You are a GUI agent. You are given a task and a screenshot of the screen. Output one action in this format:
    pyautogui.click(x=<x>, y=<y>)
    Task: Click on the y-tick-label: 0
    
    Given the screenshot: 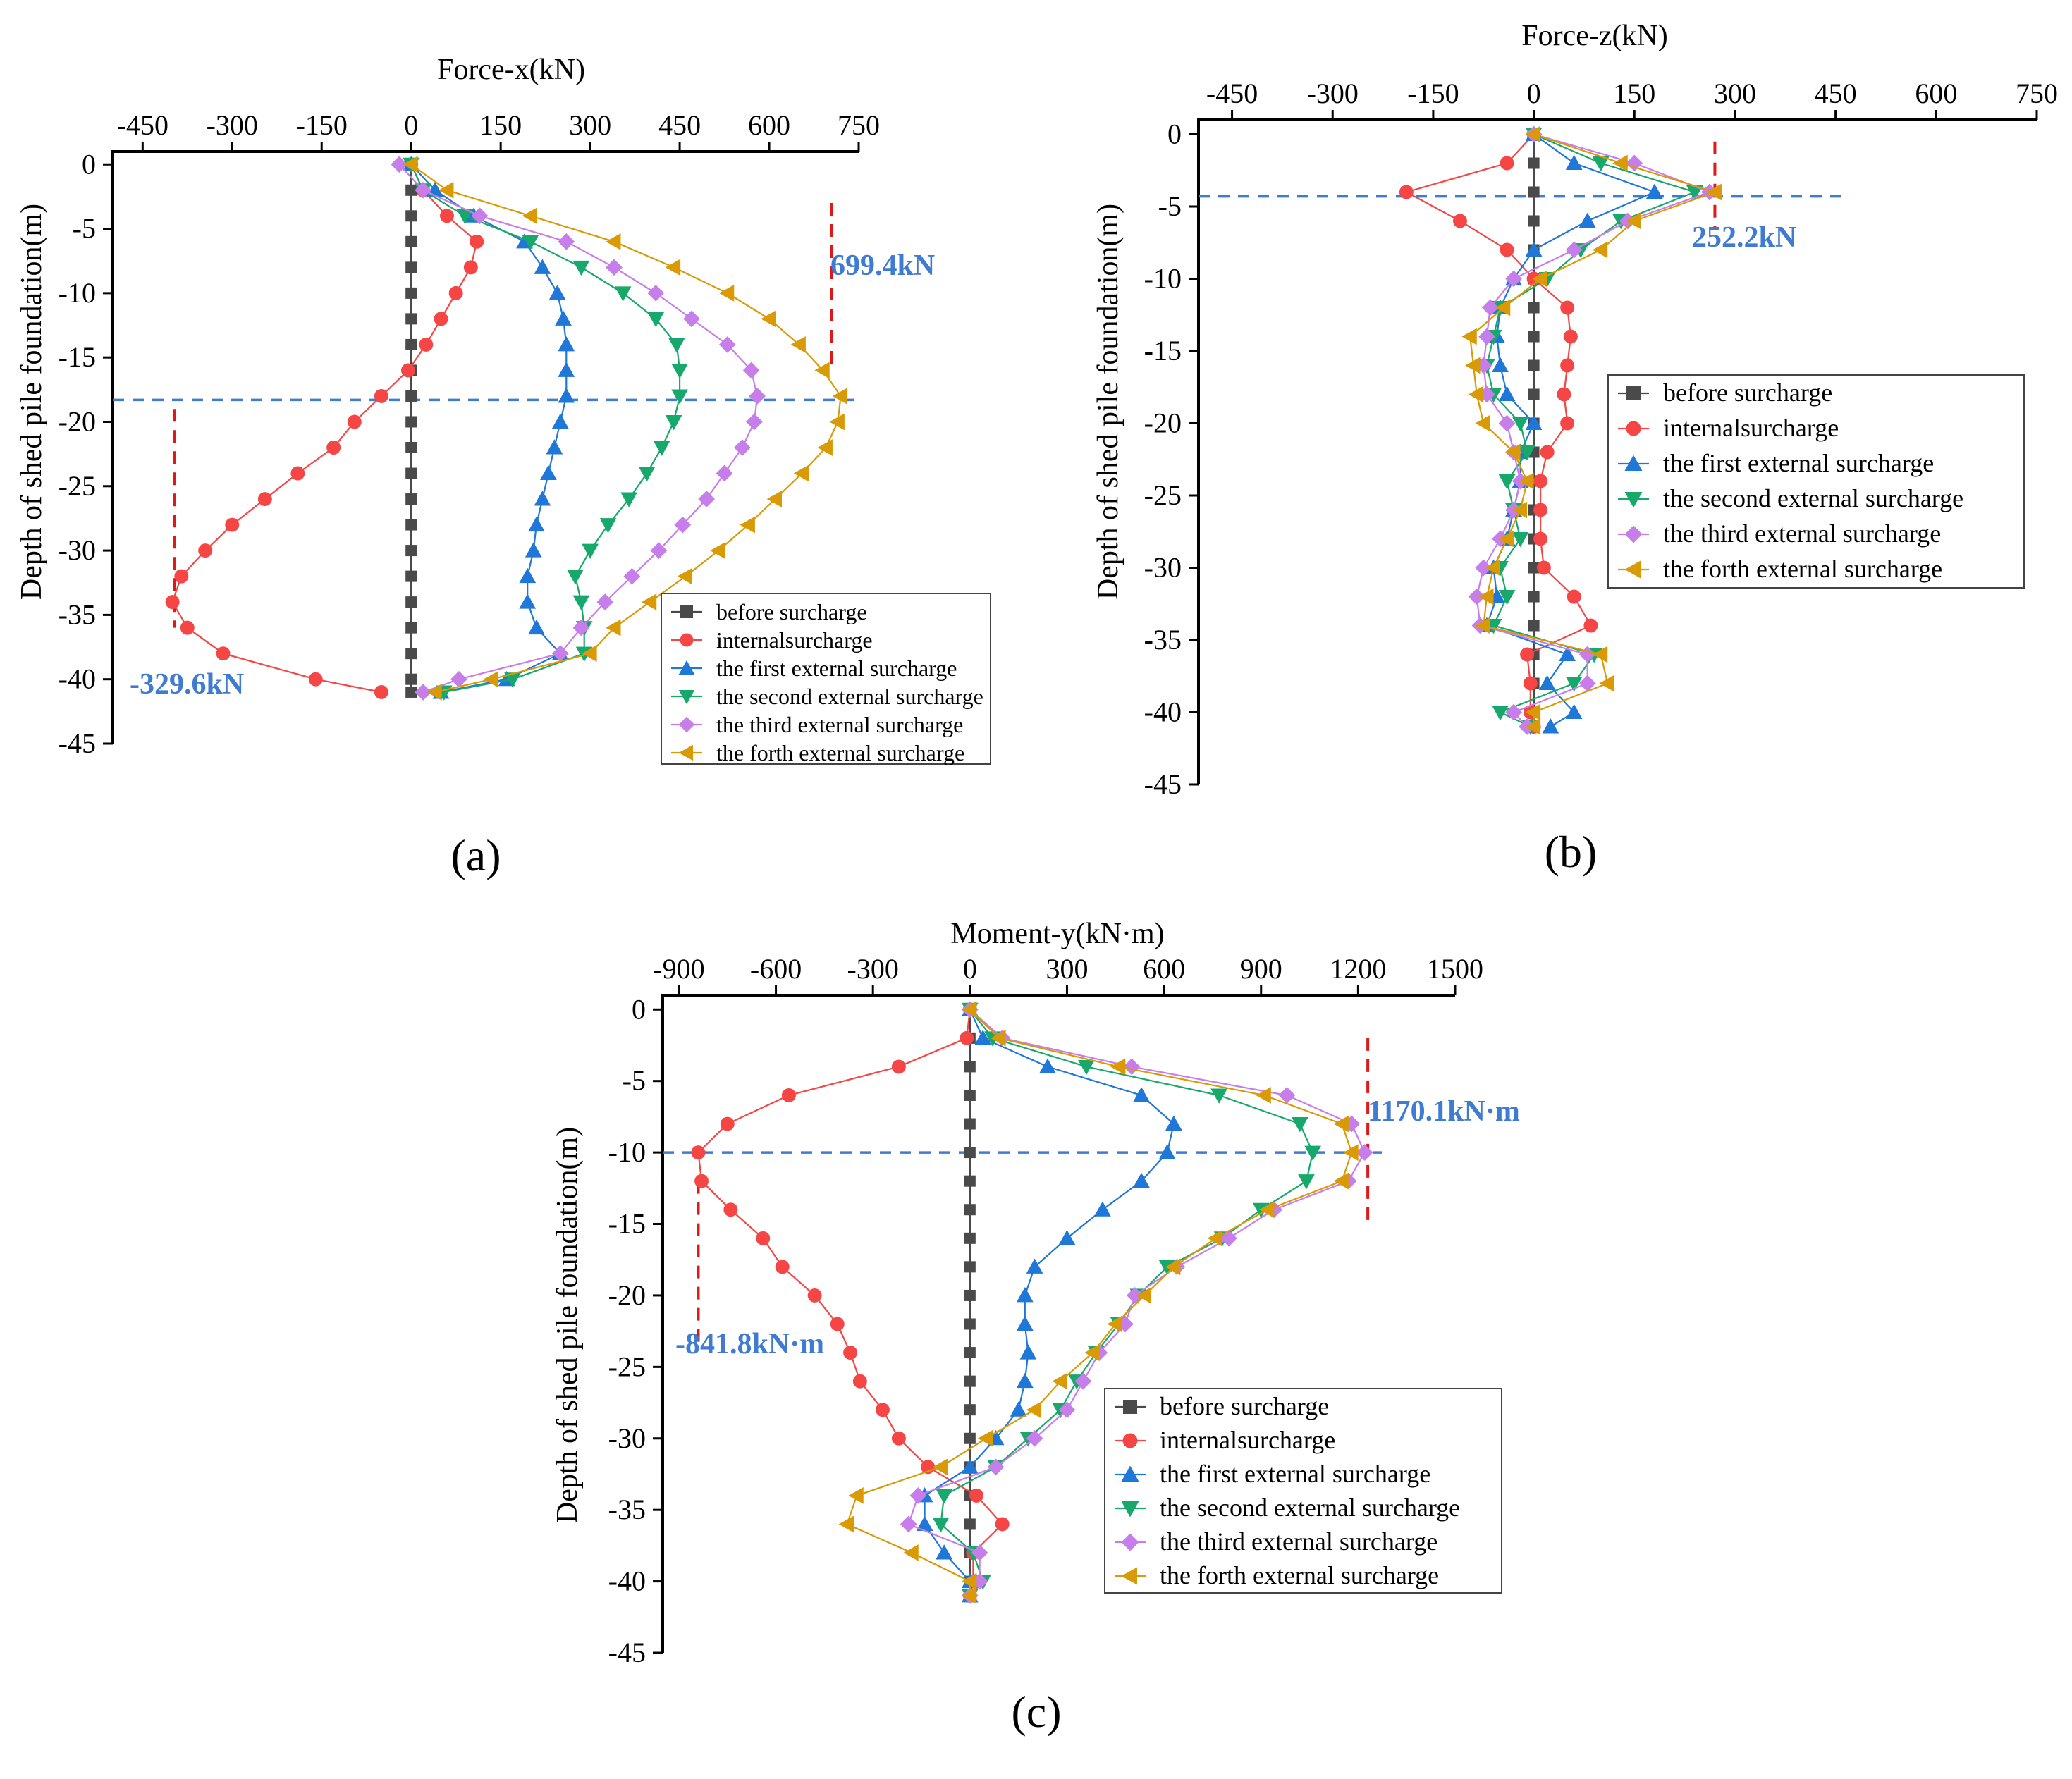 What is the action you would take?
    pyautogui.click(x=1174, y=134)
    